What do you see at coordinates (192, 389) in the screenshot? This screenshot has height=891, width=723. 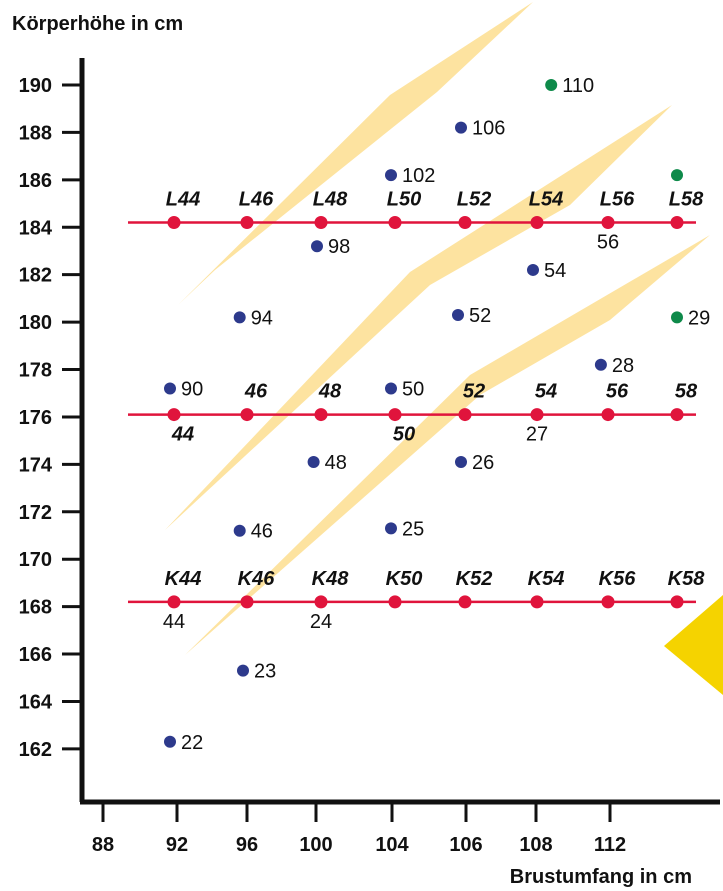 I see `data-point-label: 90` at bounding box center [192, 389].